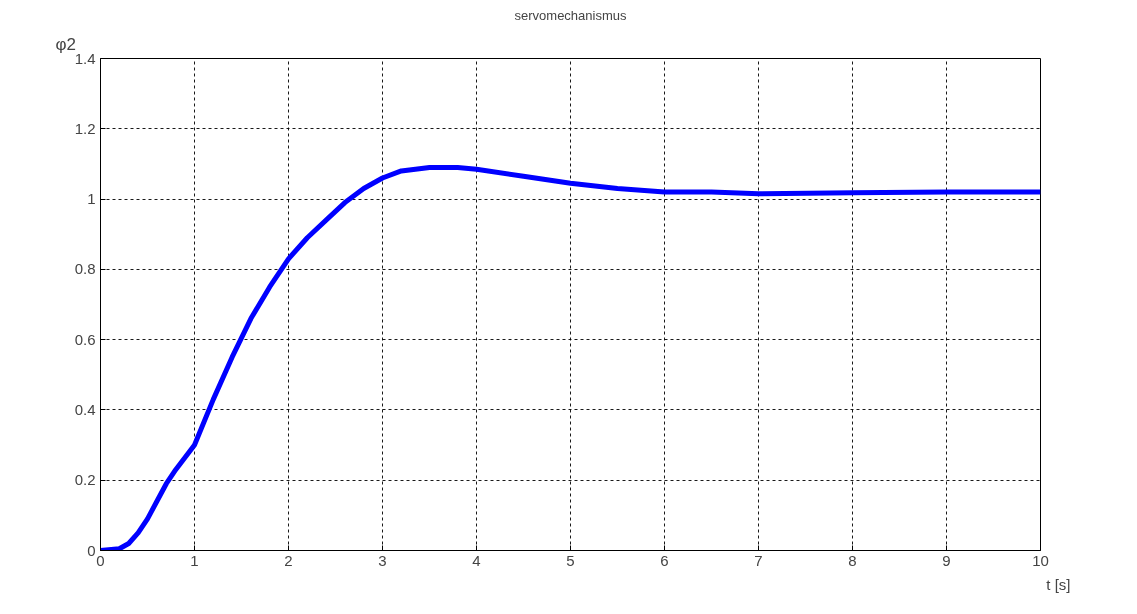 This screenshot has width=1137, height=614. What do you see at coordinates (85, 58) in the screenshot?
I see `y-tick-label: 1.4` at bounding box center [85, 58].